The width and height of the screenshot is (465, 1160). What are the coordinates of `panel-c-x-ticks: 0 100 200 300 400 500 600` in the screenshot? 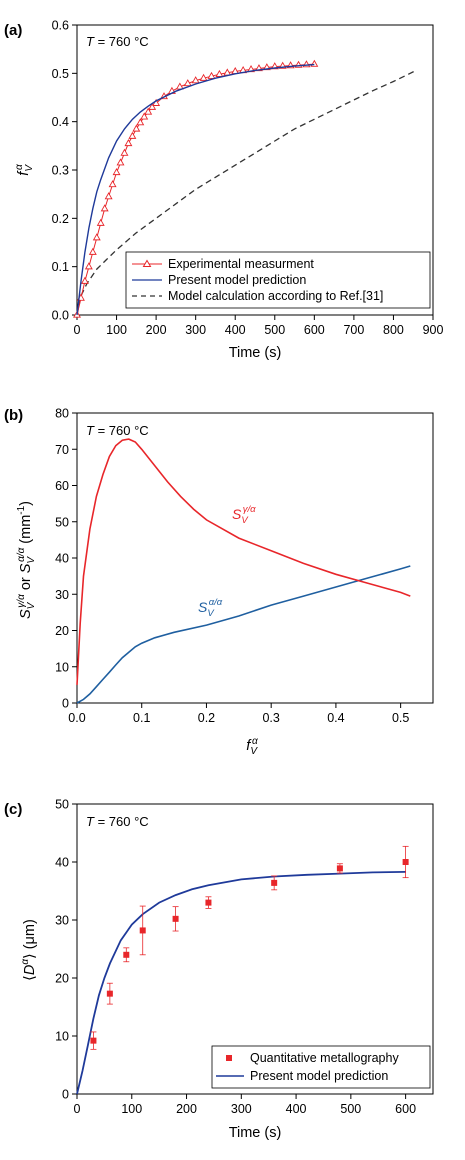 It's located at (245, 1105).